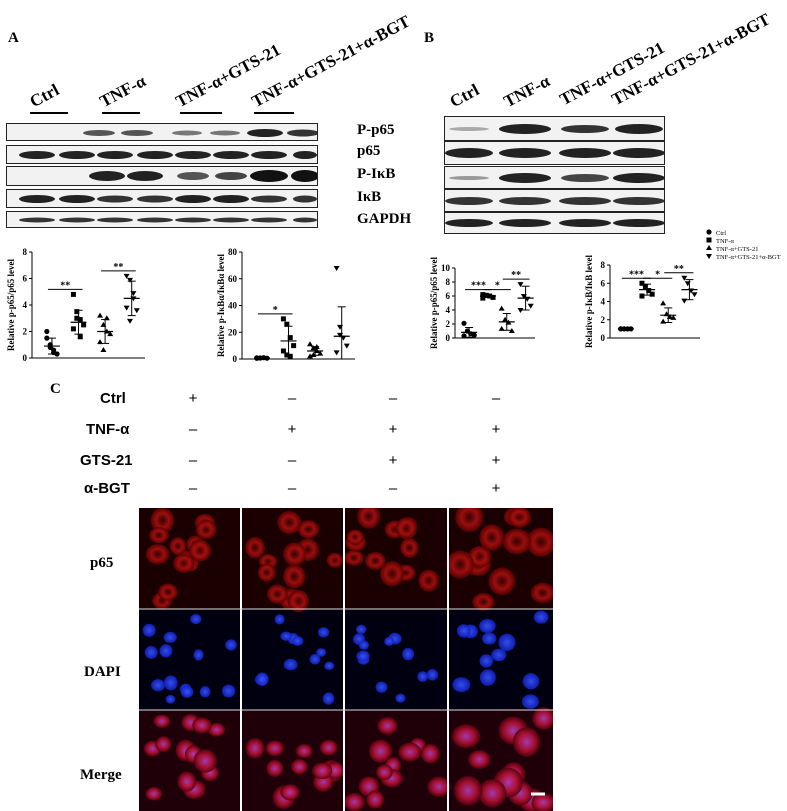 The width and height of the screenshot is (787, 811). I want to click on treatment-label-tnf: TNF-α, so click(108, 429).